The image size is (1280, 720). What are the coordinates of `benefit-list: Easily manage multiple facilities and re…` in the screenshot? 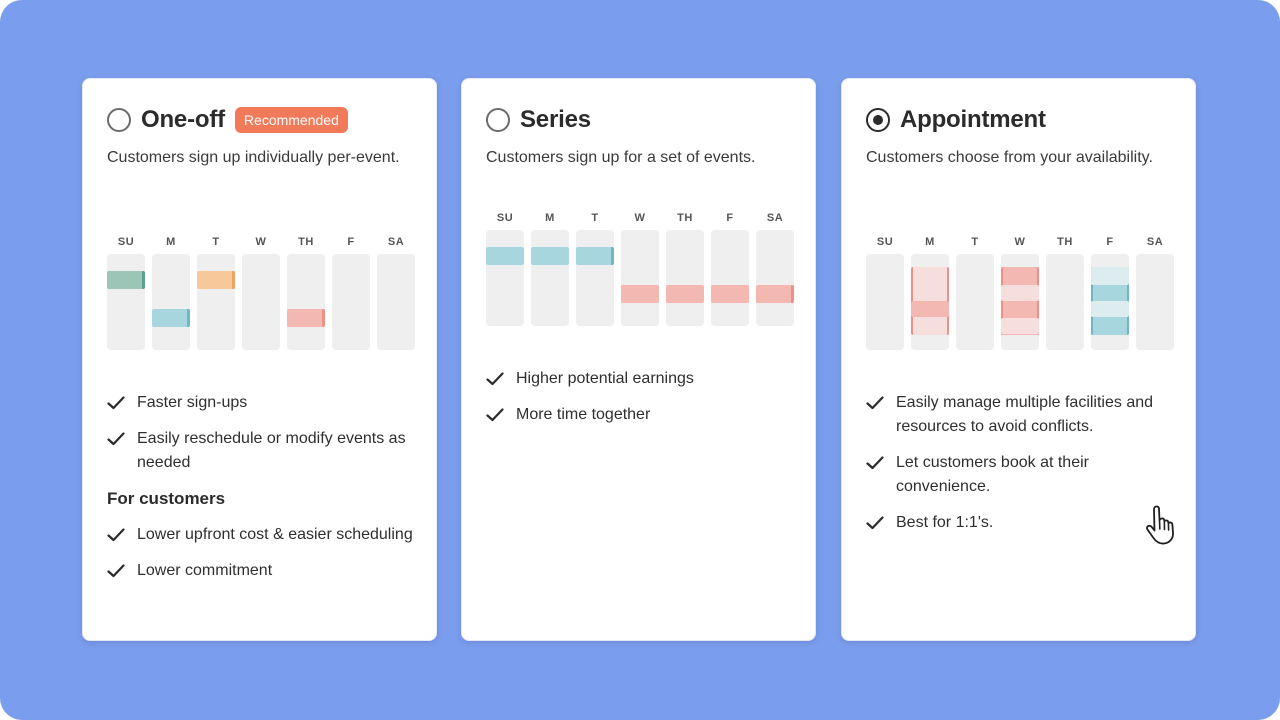 It's located at (1021, 469).